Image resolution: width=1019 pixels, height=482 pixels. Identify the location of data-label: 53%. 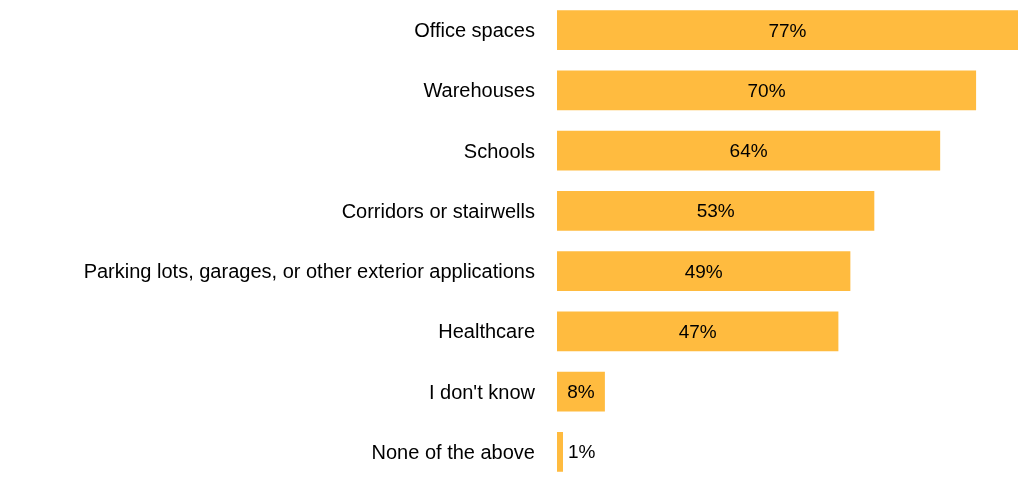
(715, 211).